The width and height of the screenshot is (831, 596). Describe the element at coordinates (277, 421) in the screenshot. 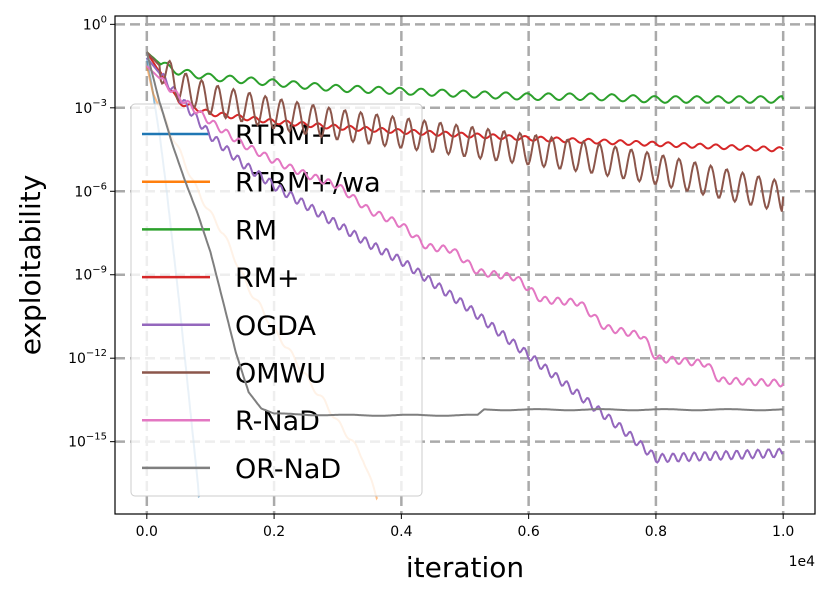

I see `legend-label: R-NaD` at that location.